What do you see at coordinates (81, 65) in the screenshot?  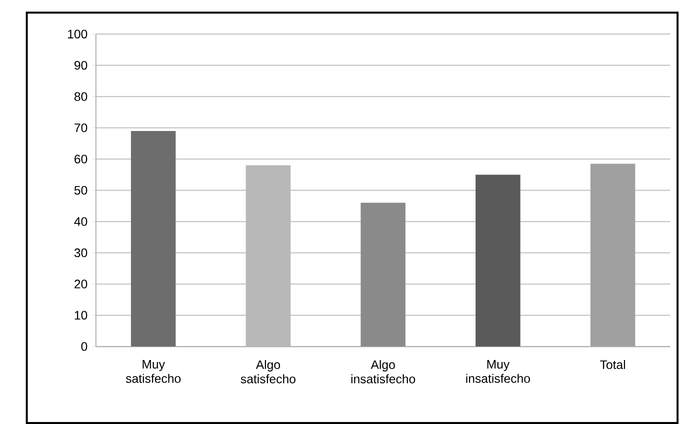 I see `y-tick-label: 90` at bounding box center [81, 65].